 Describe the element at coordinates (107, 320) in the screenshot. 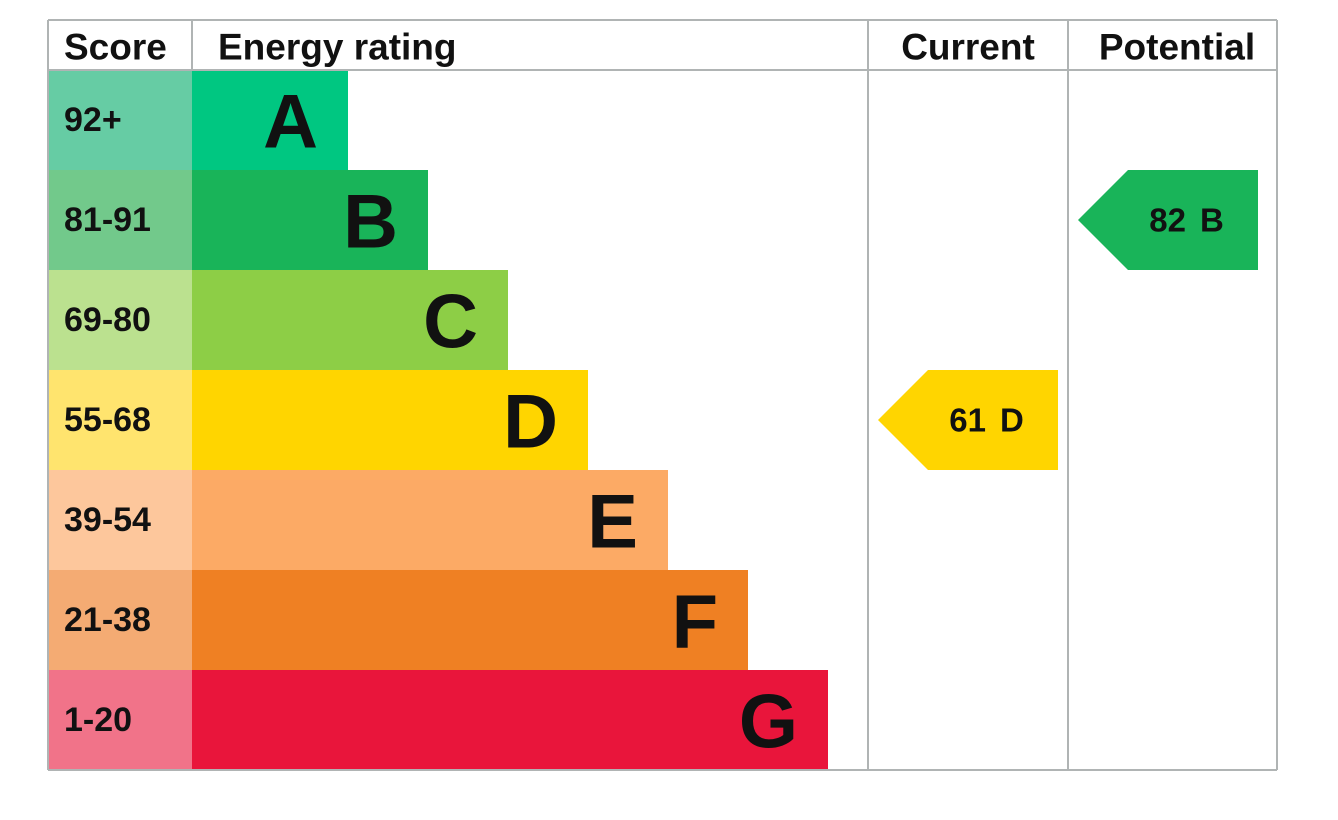

I see `score-range: 69-80` at that location.